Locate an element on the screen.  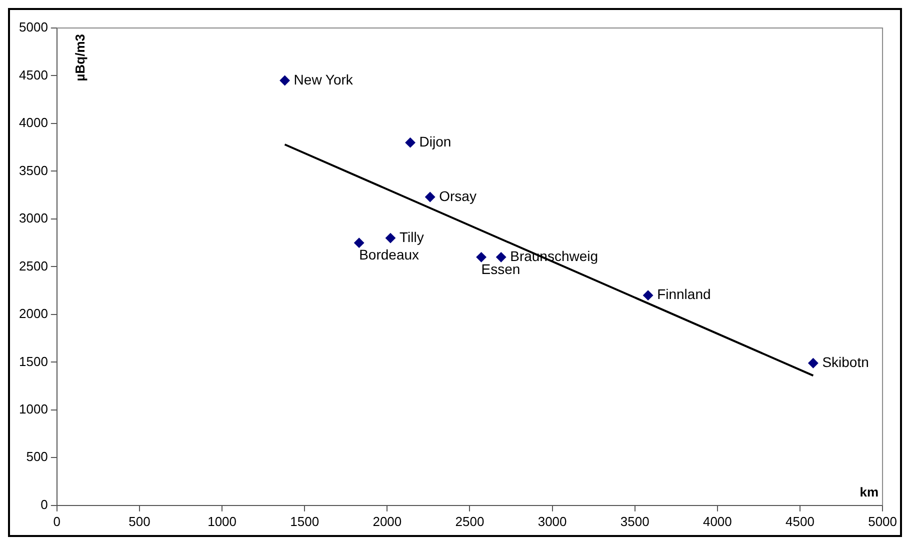
x-tick-label: 0 is located at coordinates (57, 521).